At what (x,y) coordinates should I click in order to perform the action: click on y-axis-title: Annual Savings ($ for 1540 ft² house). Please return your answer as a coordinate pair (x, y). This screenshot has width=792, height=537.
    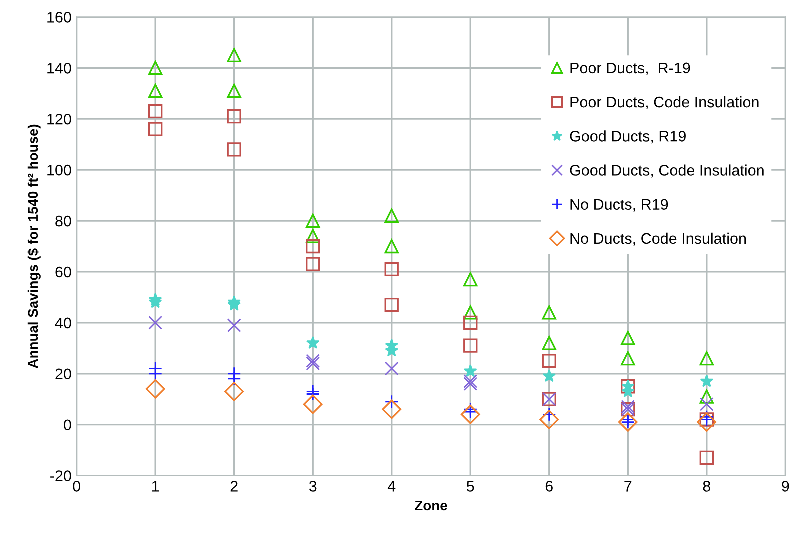
    Looking at the image, I should click on (34, 246).